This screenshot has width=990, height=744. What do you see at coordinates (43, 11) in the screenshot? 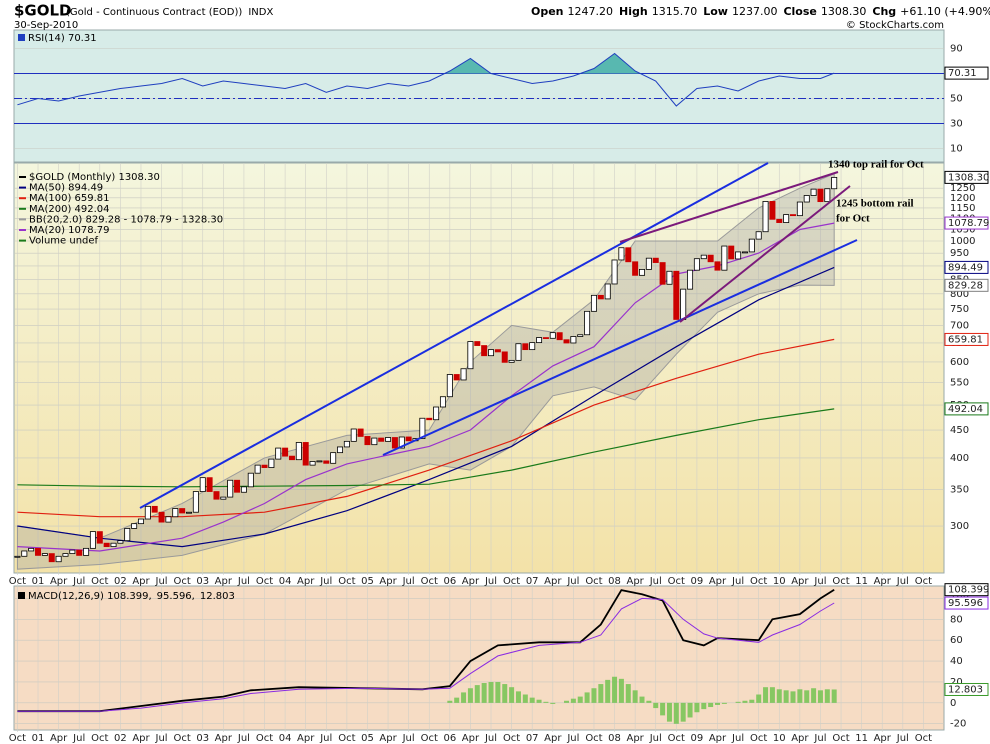
I see `symbol: $GOLD` at bounding box center [43, 11].